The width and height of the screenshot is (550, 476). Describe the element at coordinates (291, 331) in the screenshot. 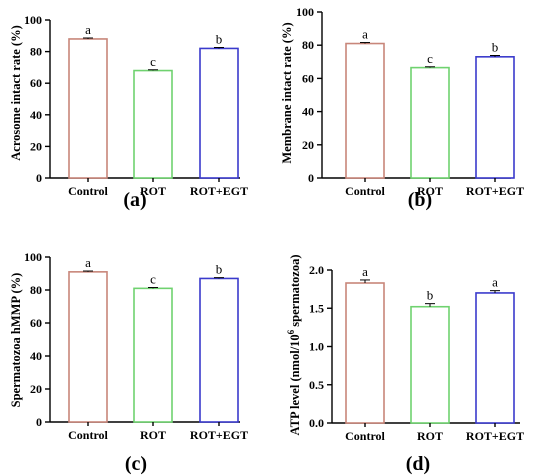

I see `d-ylabel-sup: 6` at that location.